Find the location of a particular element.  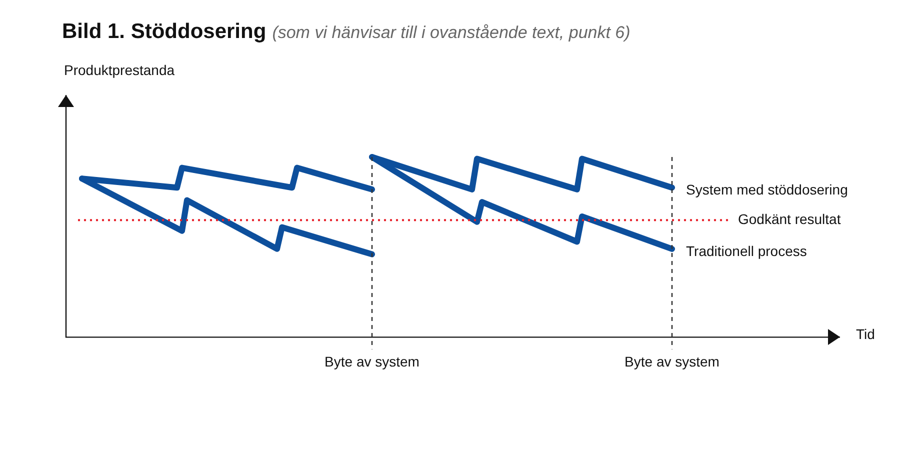

chart-subtitle: (som vi hänvisar till i ovanstående text, punkt 6) is located at coordinates (451, 32).